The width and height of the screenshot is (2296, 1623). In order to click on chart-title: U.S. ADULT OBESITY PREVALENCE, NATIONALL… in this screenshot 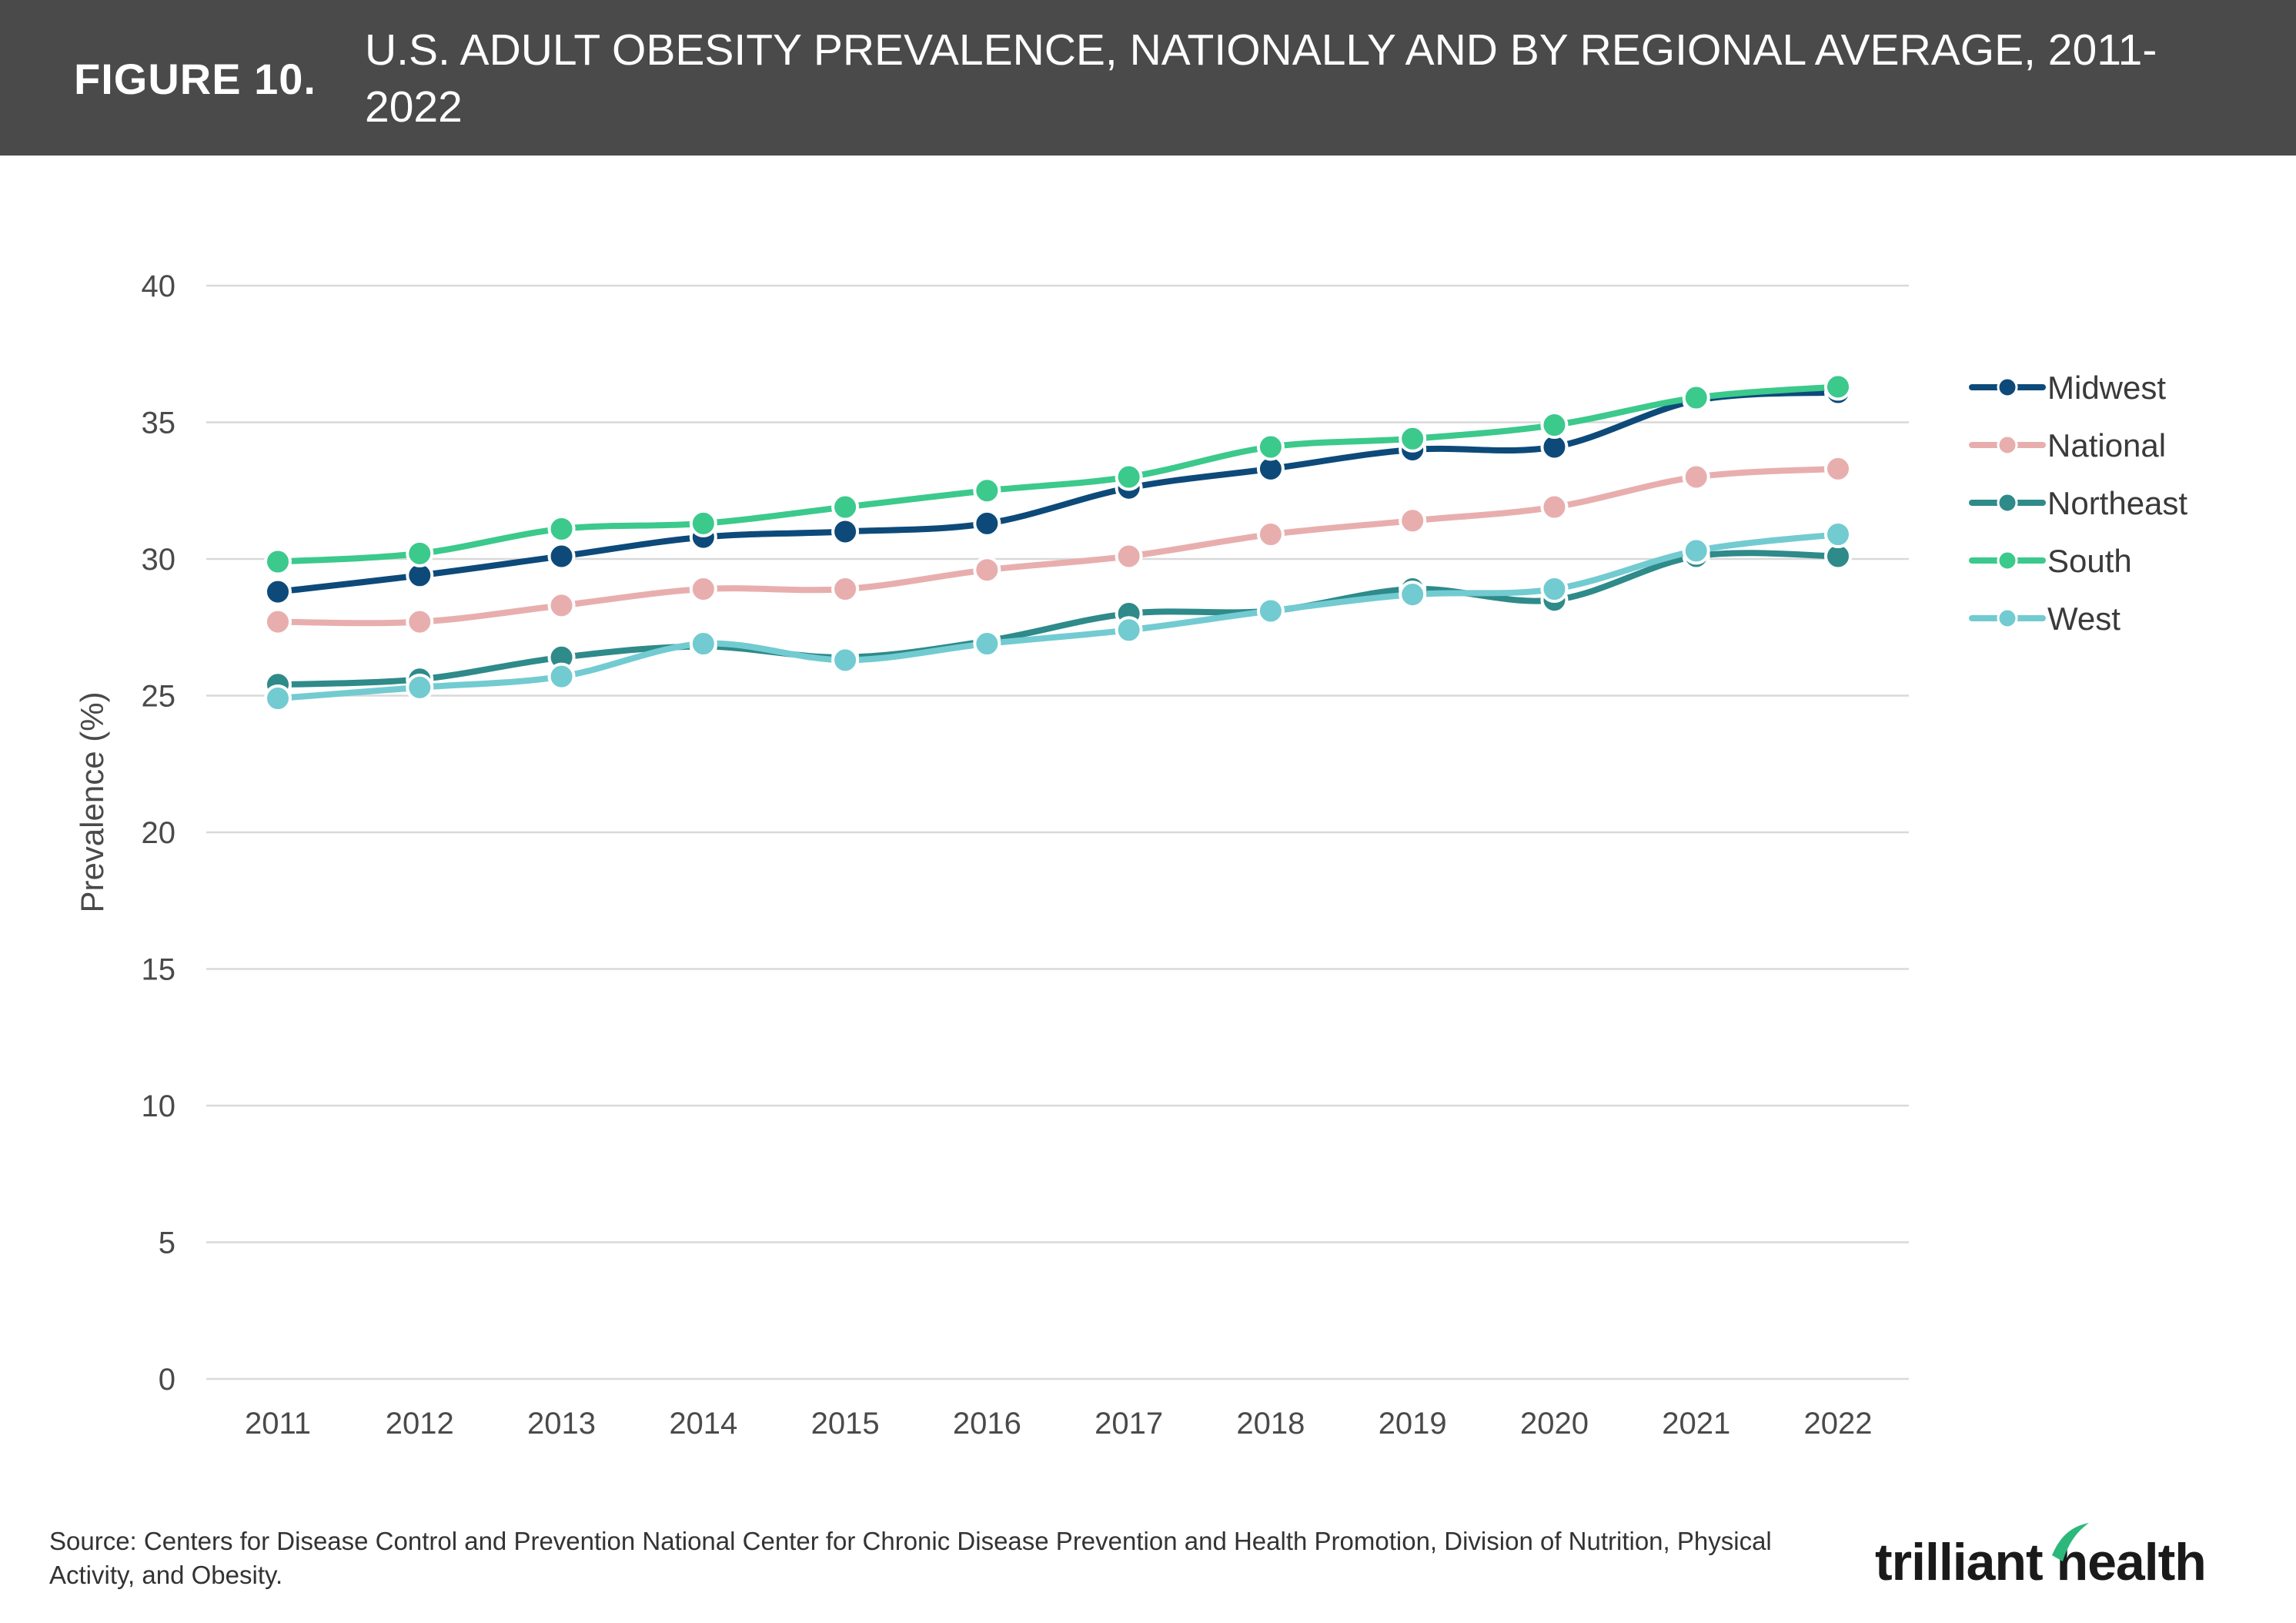, I will do `click(1261, 78)`.